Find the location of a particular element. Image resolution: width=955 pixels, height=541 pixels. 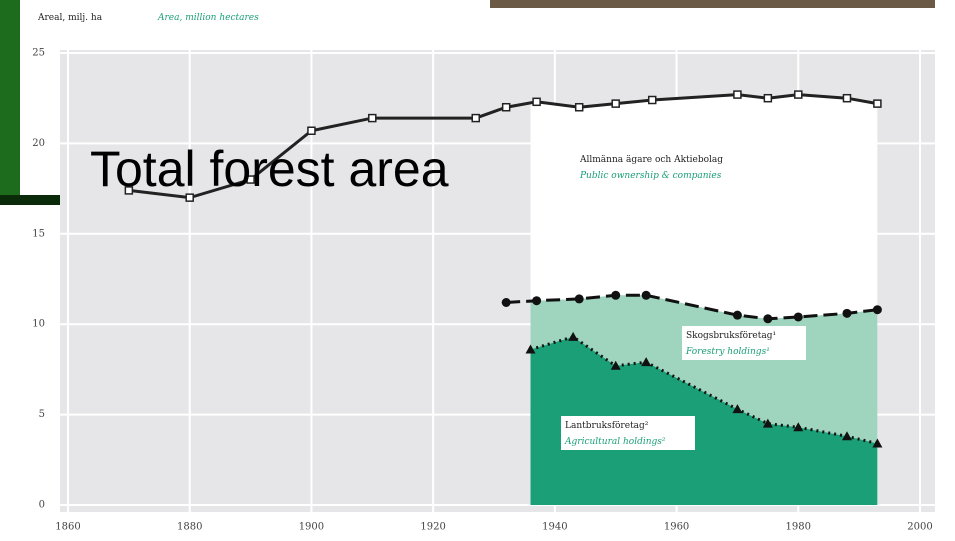

series-label: Skogsbruksföretag¹ is located at coordinates (731, 336).